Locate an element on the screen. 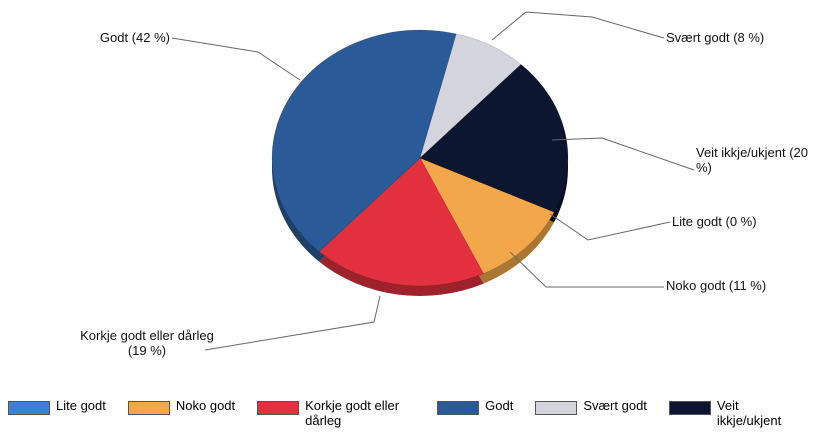 The image size is (836, 442). data-label: Godt (42 %) is located at coordinates (134, 37).